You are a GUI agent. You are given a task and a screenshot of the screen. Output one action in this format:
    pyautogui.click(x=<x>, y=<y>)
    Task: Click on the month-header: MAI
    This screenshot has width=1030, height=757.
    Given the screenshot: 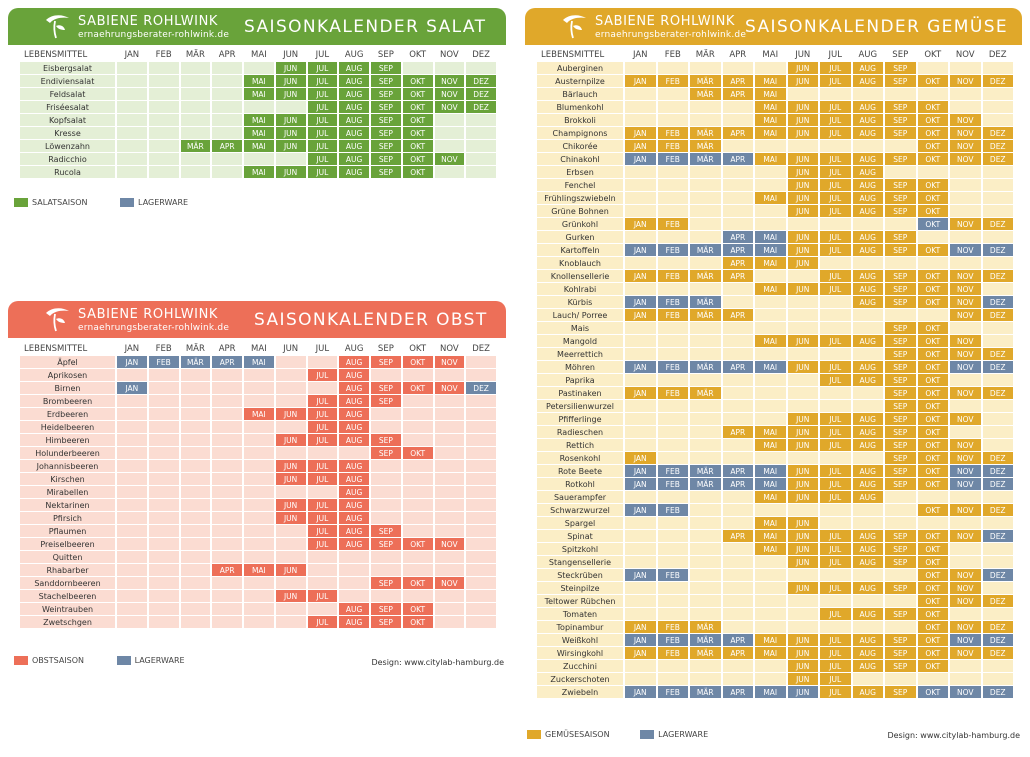 What is the action you would take?
    pyautogui.click(x=770, y=55)
    